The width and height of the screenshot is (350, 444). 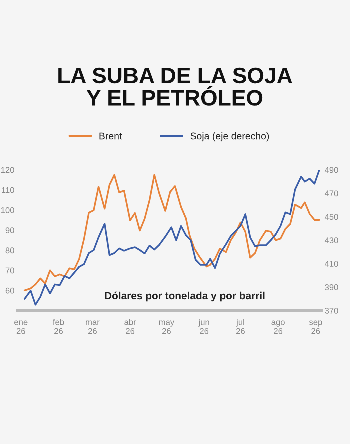 I want to click on y-tick-label: 120, so click(x=7, y=170).